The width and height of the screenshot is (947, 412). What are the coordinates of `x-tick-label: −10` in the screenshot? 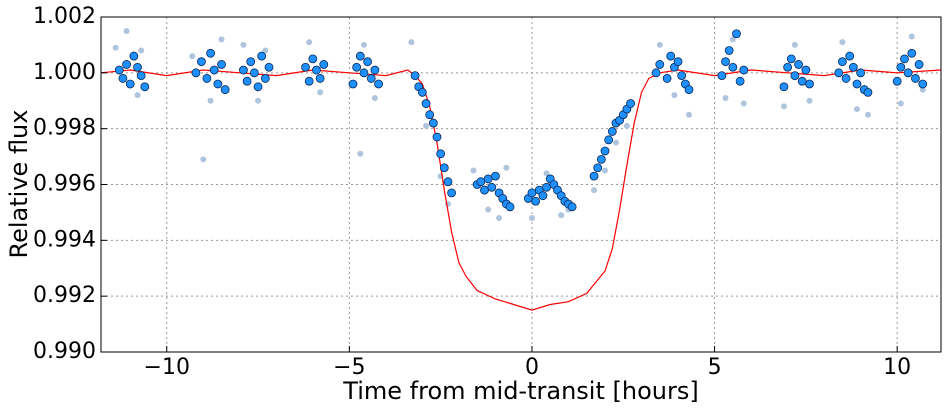 It's located at (167, 367).